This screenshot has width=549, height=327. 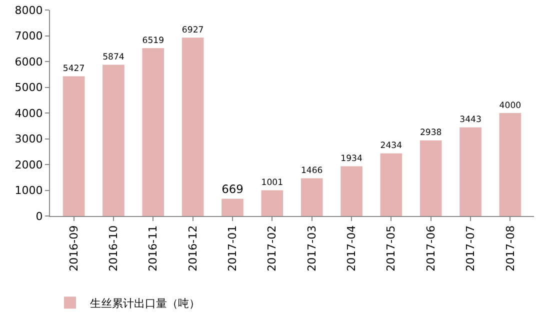 I want to click on y-tick-label: 0, so click(x=39, y=216).